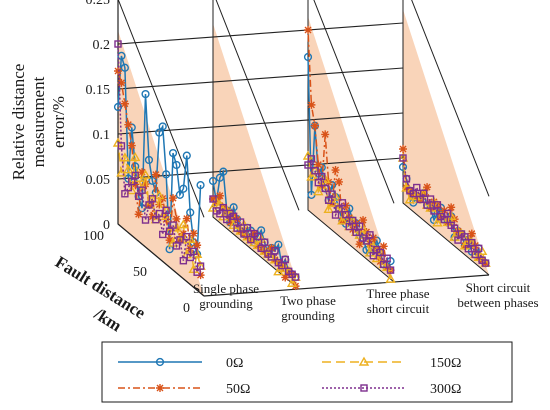 Image resolution: width=550 pixels, height=410 pixels. What do you see at coordinates (397, 293) in the screenshot?
I see `category-label-three-line-1: Three phase` at bounding box center [397, 293].